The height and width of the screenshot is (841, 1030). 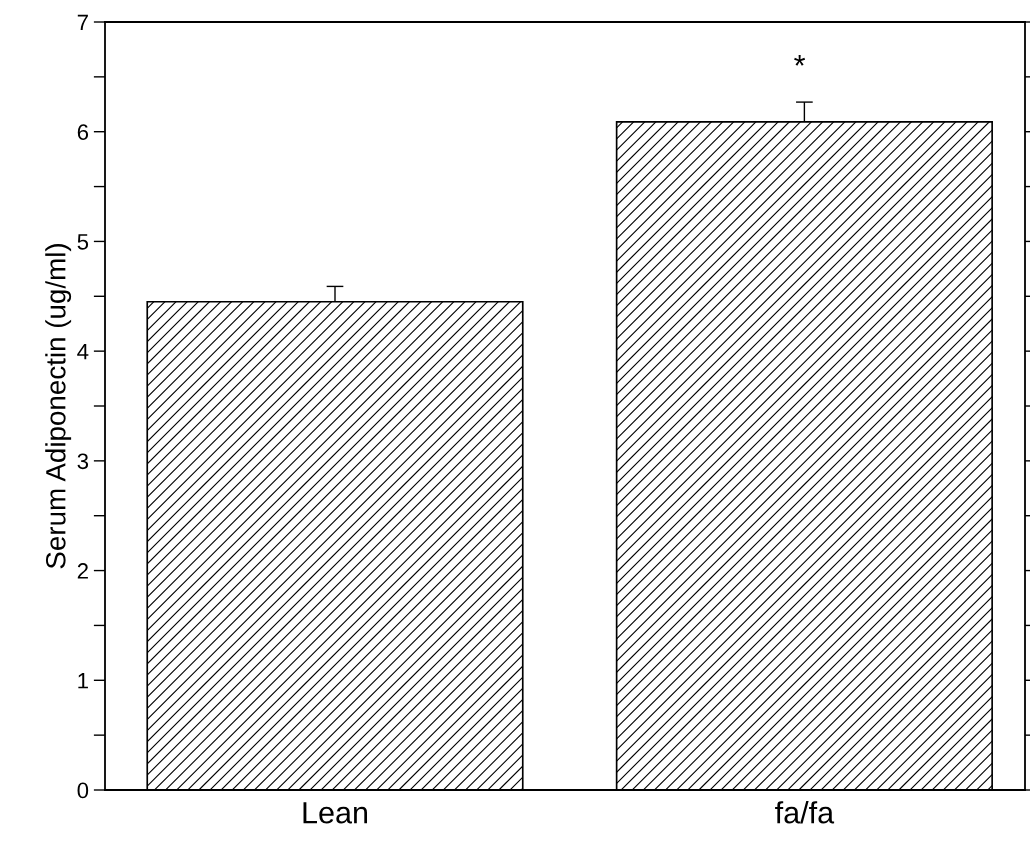 What do you see at coordinates (83, 242) in the screenshot?
I see `y-tick-label: 5` at bounding box center [83, 242].